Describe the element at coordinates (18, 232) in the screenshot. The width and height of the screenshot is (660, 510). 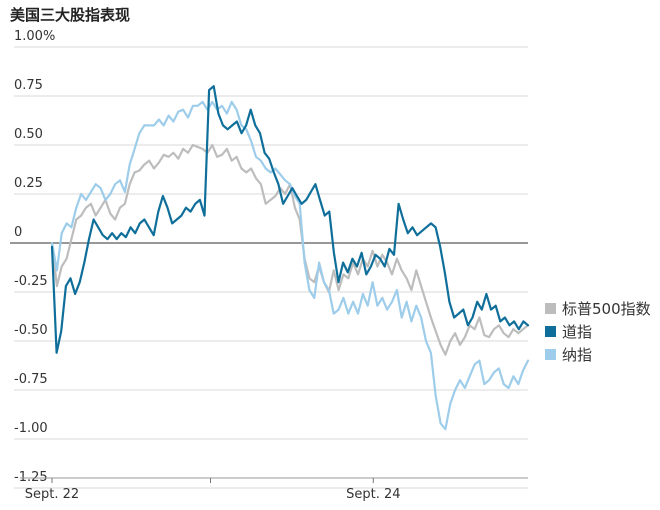
I see `y-tick-label: 0` at that location.